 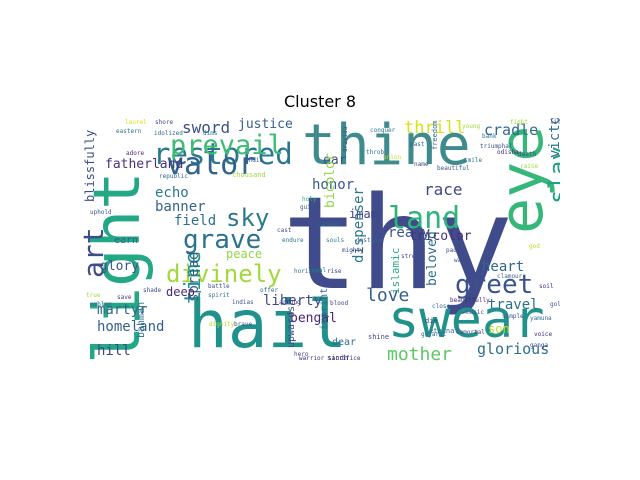 I want to click on cloud-word-earn: earn, so click(x=126, y=240).